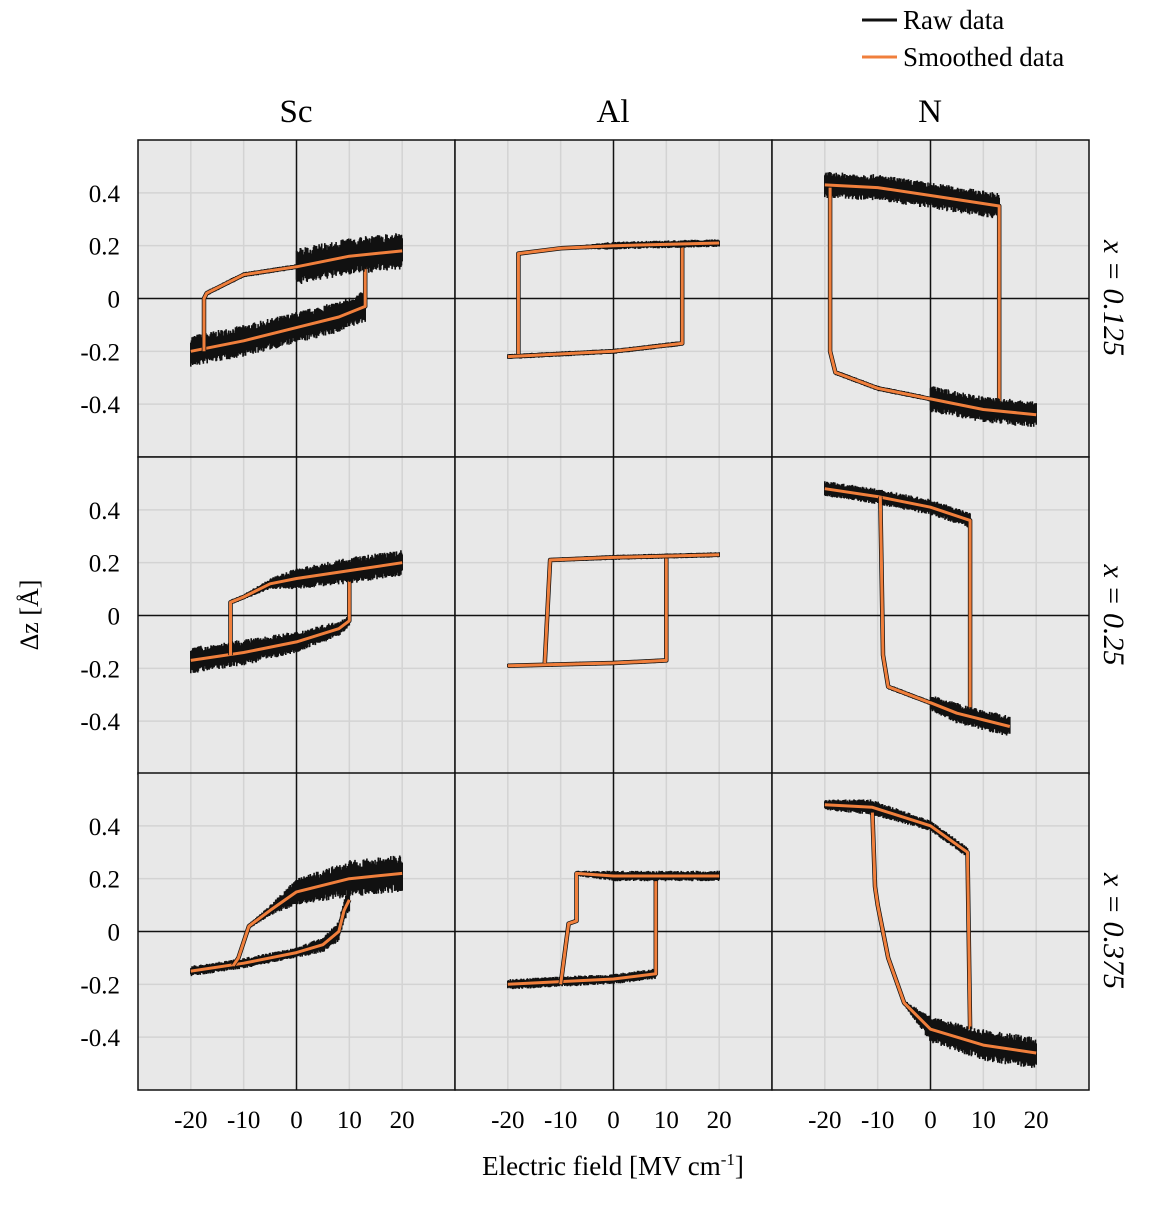 This screenshot has width=1155, height=1205. I want to click on panel-border, so click(930, 931).